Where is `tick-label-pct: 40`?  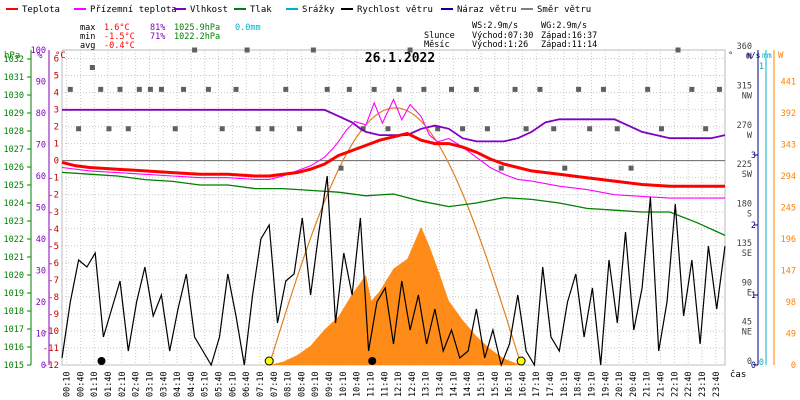
tick-label-pct: 40 is located at coordinates (41, 240).